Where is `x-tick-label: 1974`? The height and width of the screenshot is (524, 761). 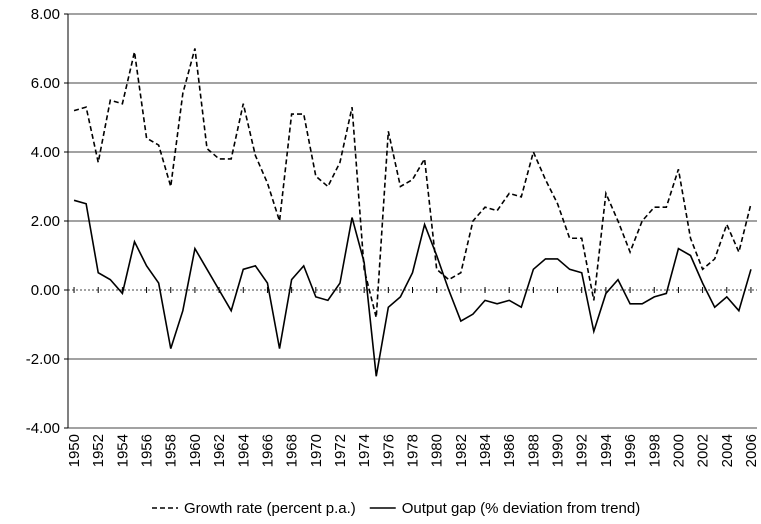 x-tick-label: 1974 is located at coordinates (364, 450).